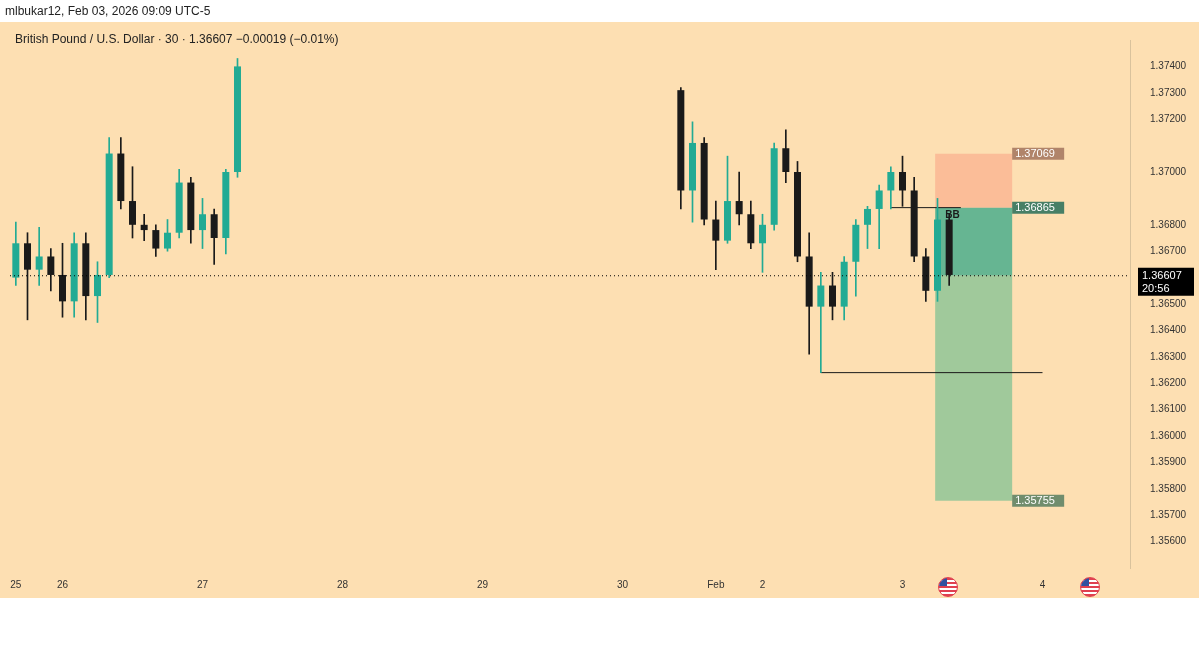 This screenshot has height=655, width=1199. What do you see at coordinates (16, 584) in the screenshot?
I see `x-tick-label: 25` at bounding box center [16, 584].